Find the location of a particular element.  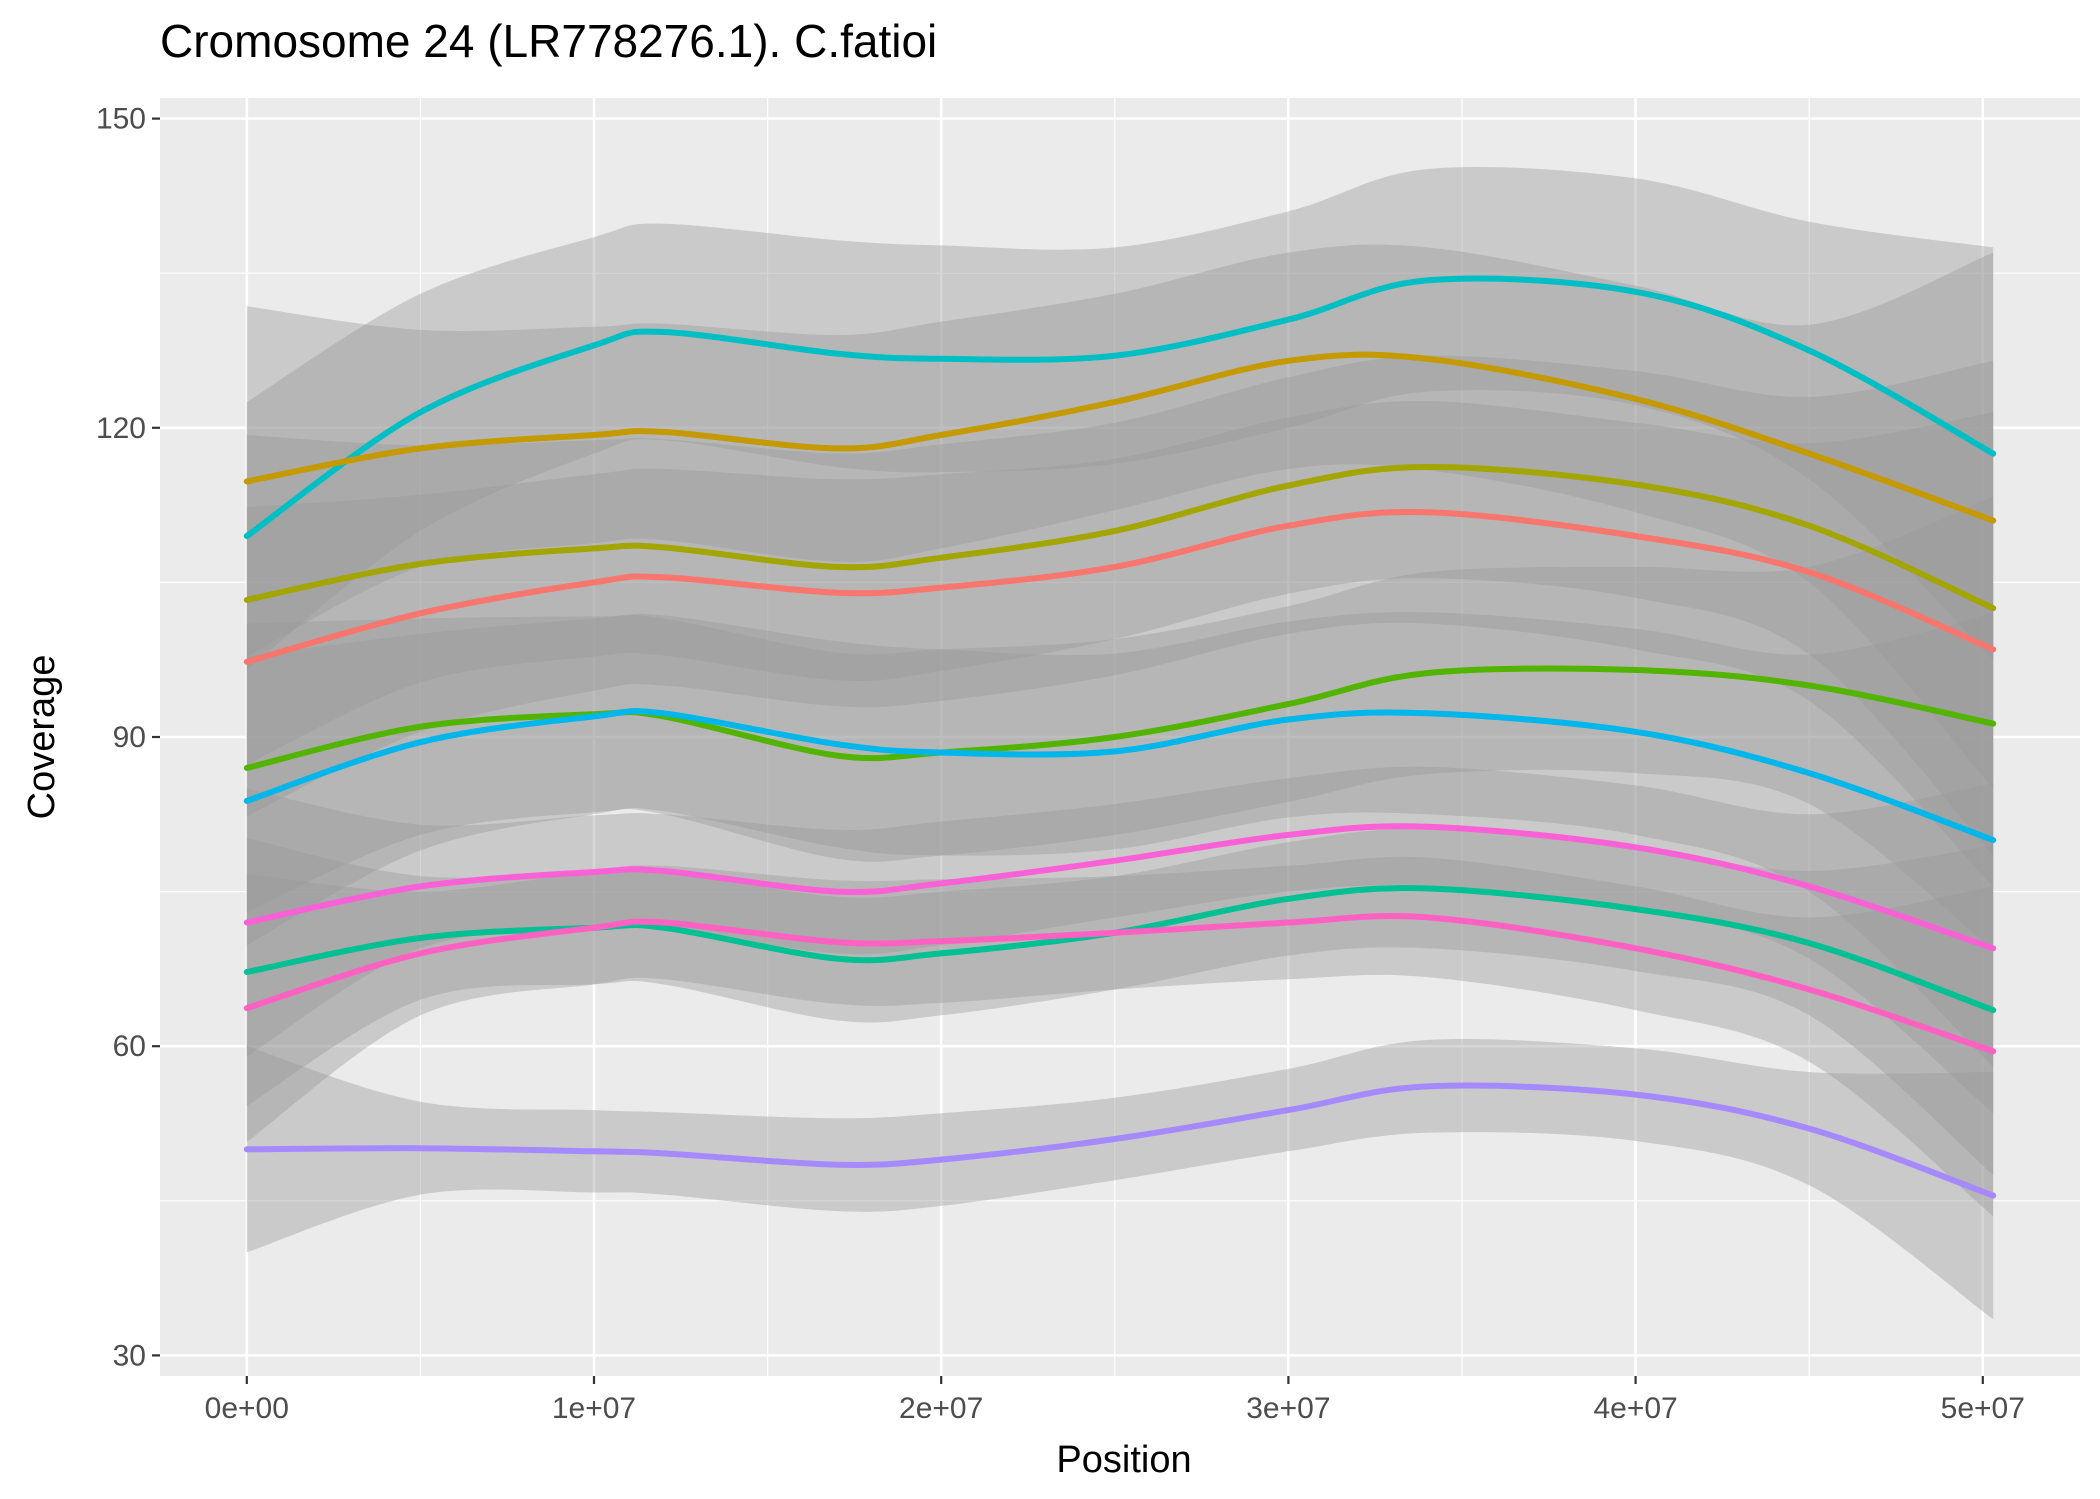

y-tick-label: 150 is located at coordinates (121, 119).